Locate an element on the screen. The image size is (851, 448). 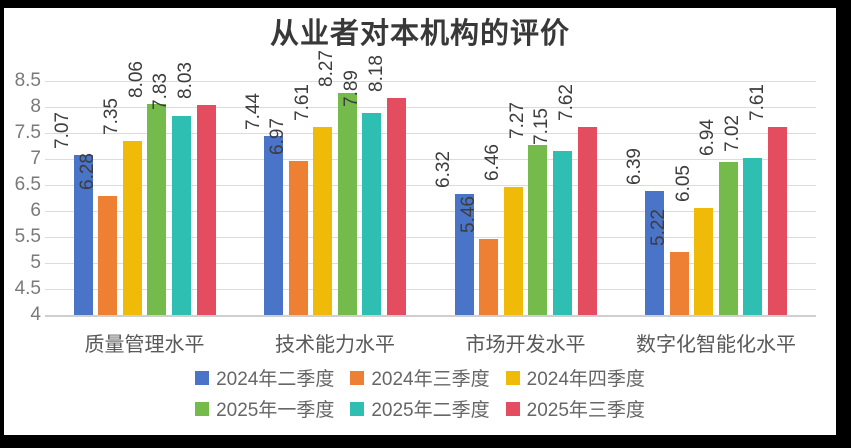
legend-row: 2025年一季度 2025年二季度 2025年三季度 is located at coordinates (420, 408).